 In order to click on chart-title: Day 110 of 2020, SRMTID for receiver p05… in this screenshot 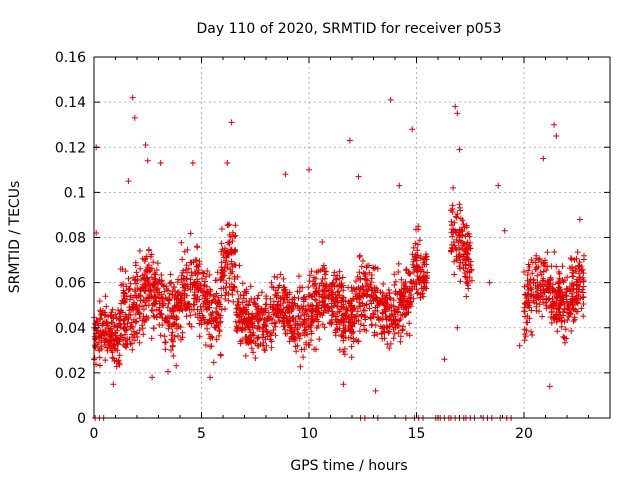, I will do `click(348, 29)`.